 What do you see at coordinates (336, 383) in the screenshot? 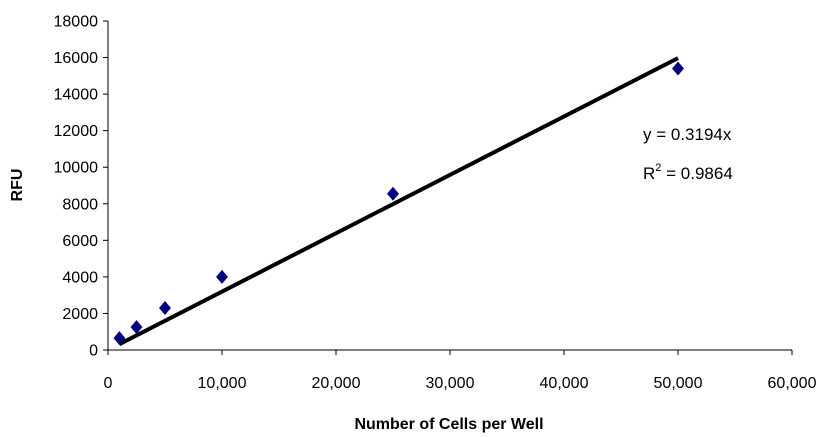
I see `x-tick-label: 20,000` at bounding box center [336, 383].